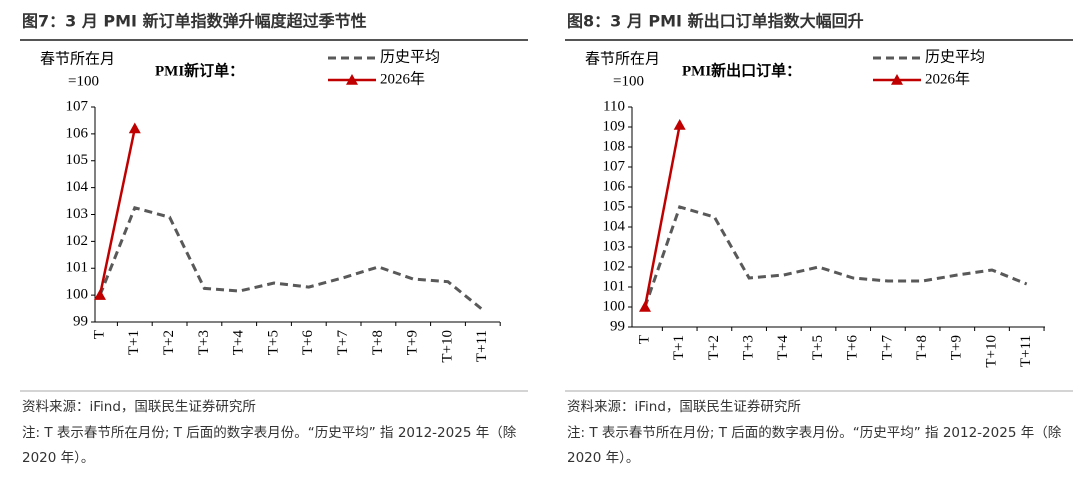 The height and width of the screenshot is (479, 1080). I want to click on chart-title: 图8：3 月 PMI 新出口订单指数大幅回升, so click(715, 21).